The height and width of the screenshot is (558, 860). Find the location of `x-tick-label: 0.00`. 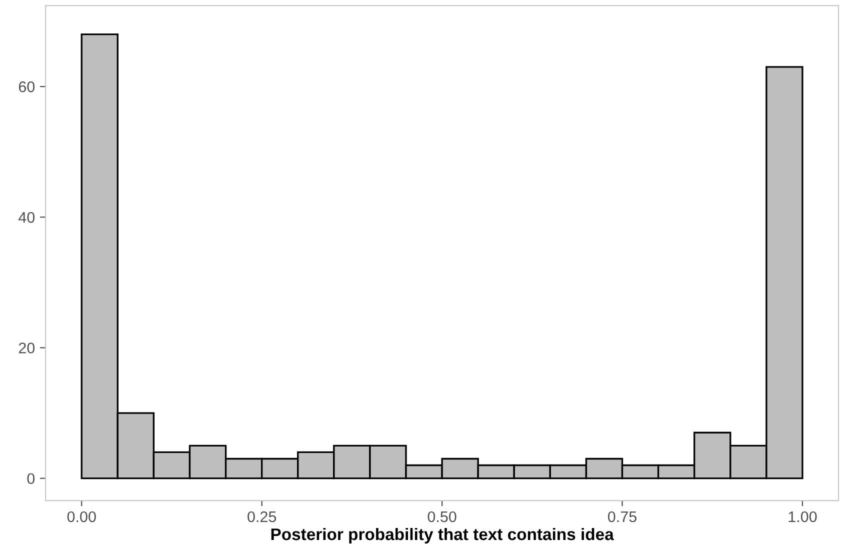

x-tick-label: 0.00 is located at coordinates (81, 516).